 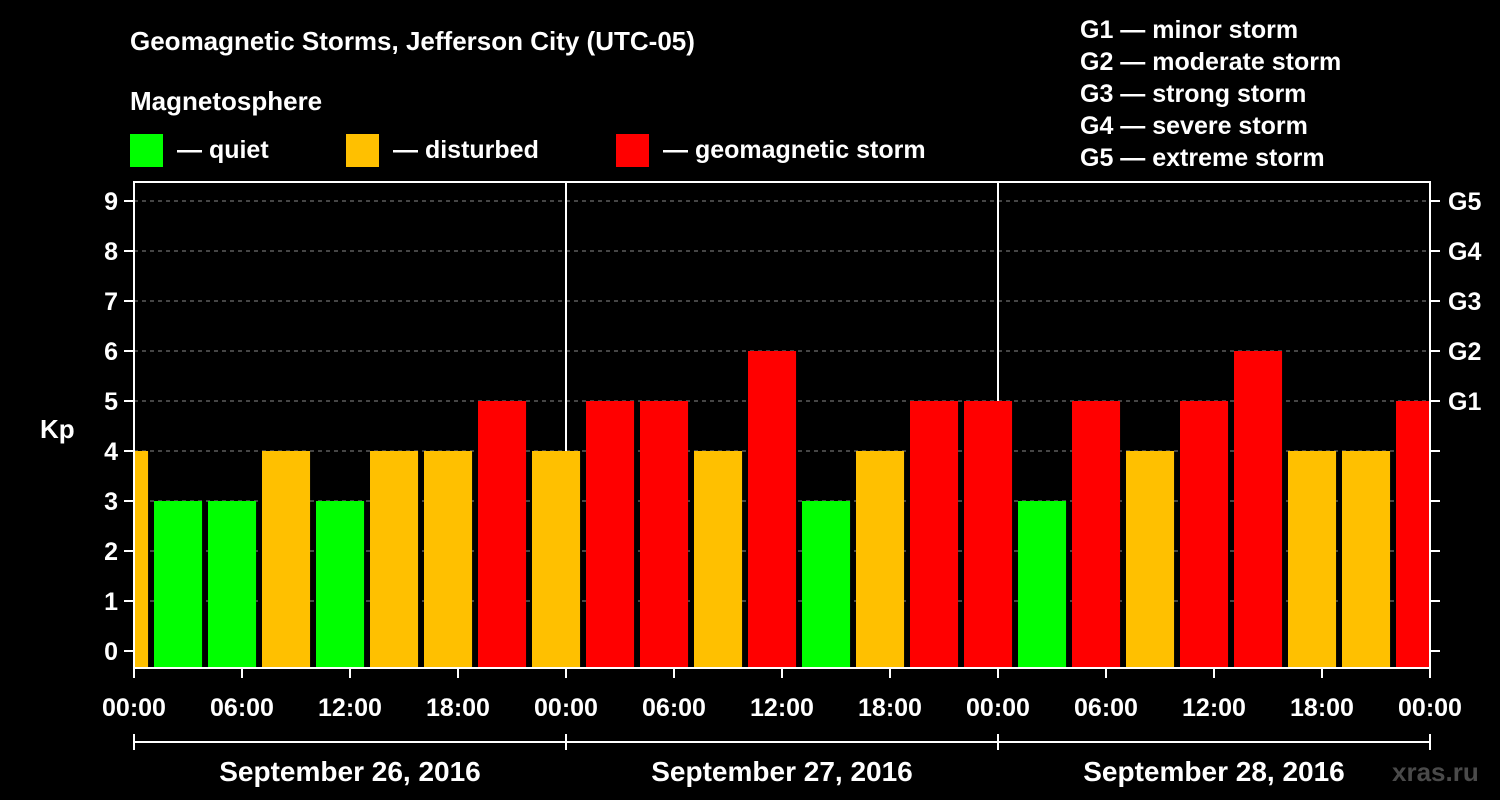 What do you see at coordinates (111, 652) in the screenshot?
I see `y-tick-label-0: 0` at bounding box center [111, 652].